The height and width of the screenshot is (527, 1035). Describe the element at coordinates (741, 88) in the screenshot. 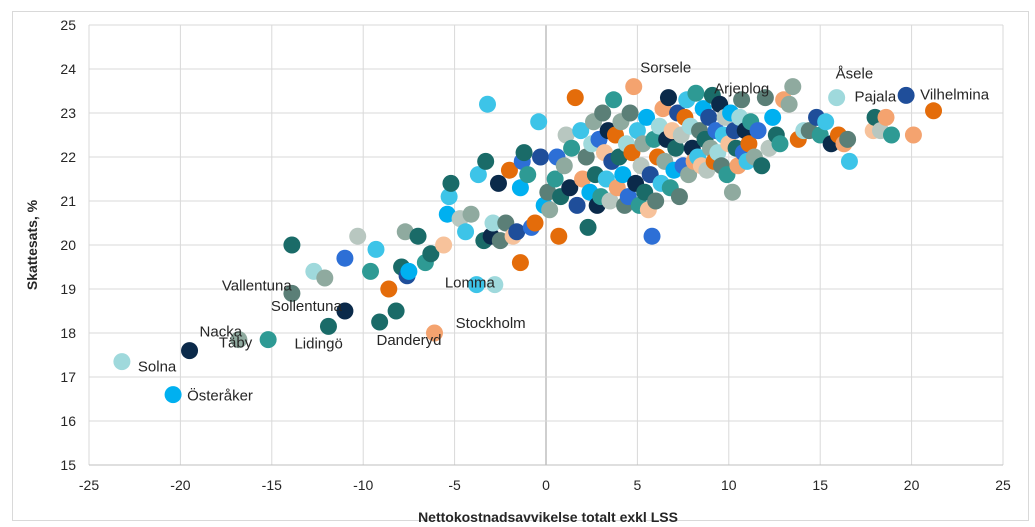

I see `annotation-arjeplog: Arjeplog` at that location.